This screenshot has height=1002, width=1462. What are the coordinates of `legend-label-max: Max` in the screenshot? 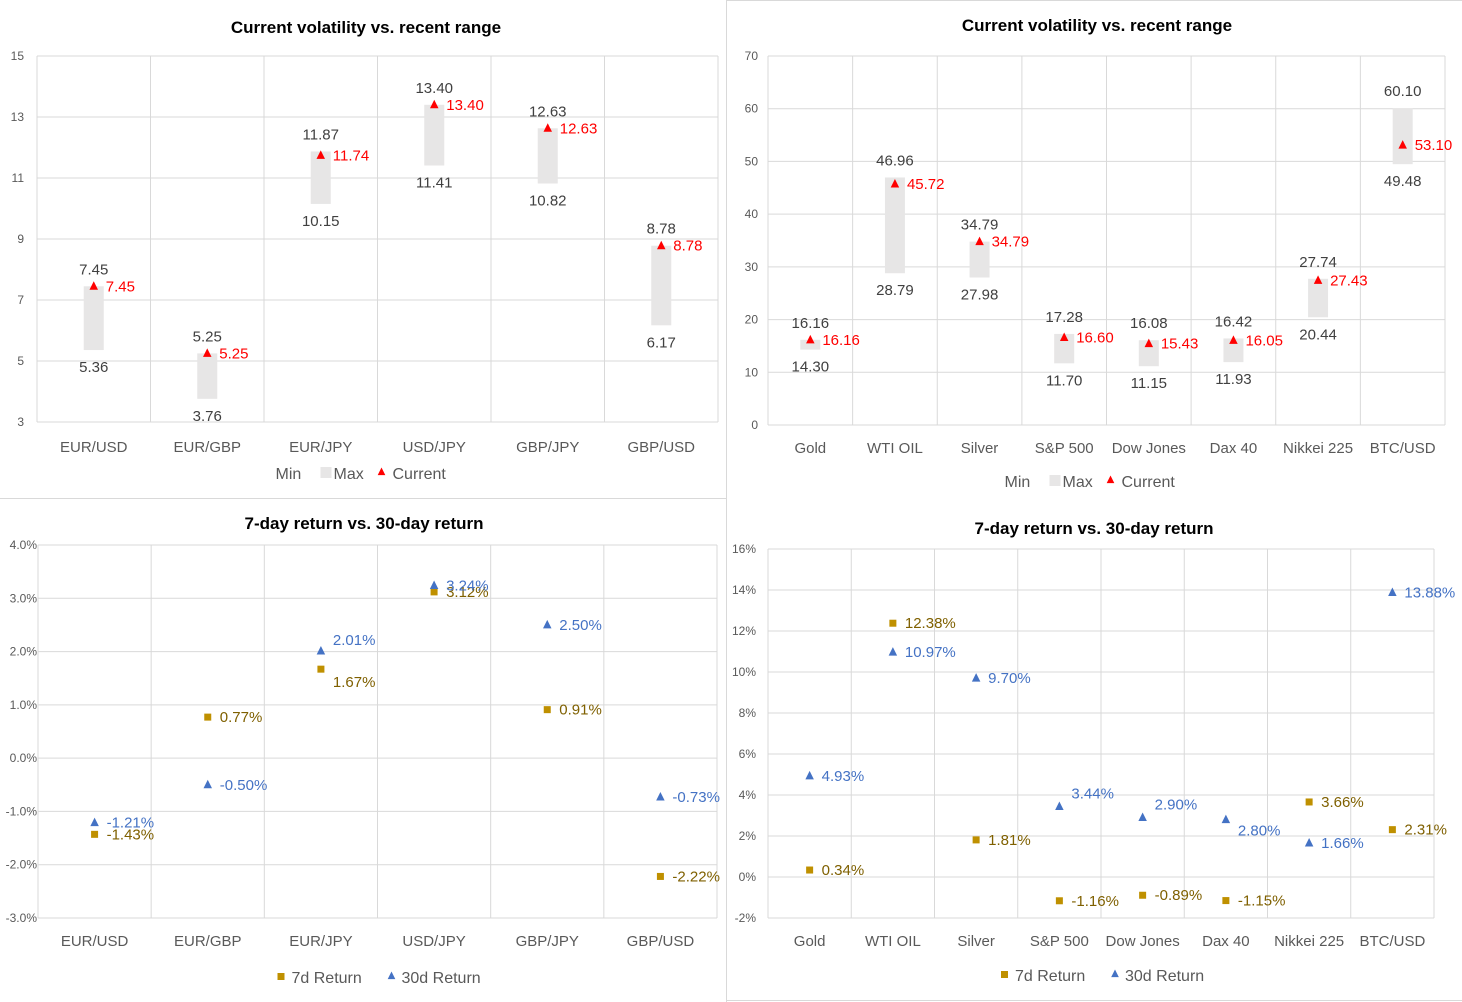 It's located at (1078, 482).